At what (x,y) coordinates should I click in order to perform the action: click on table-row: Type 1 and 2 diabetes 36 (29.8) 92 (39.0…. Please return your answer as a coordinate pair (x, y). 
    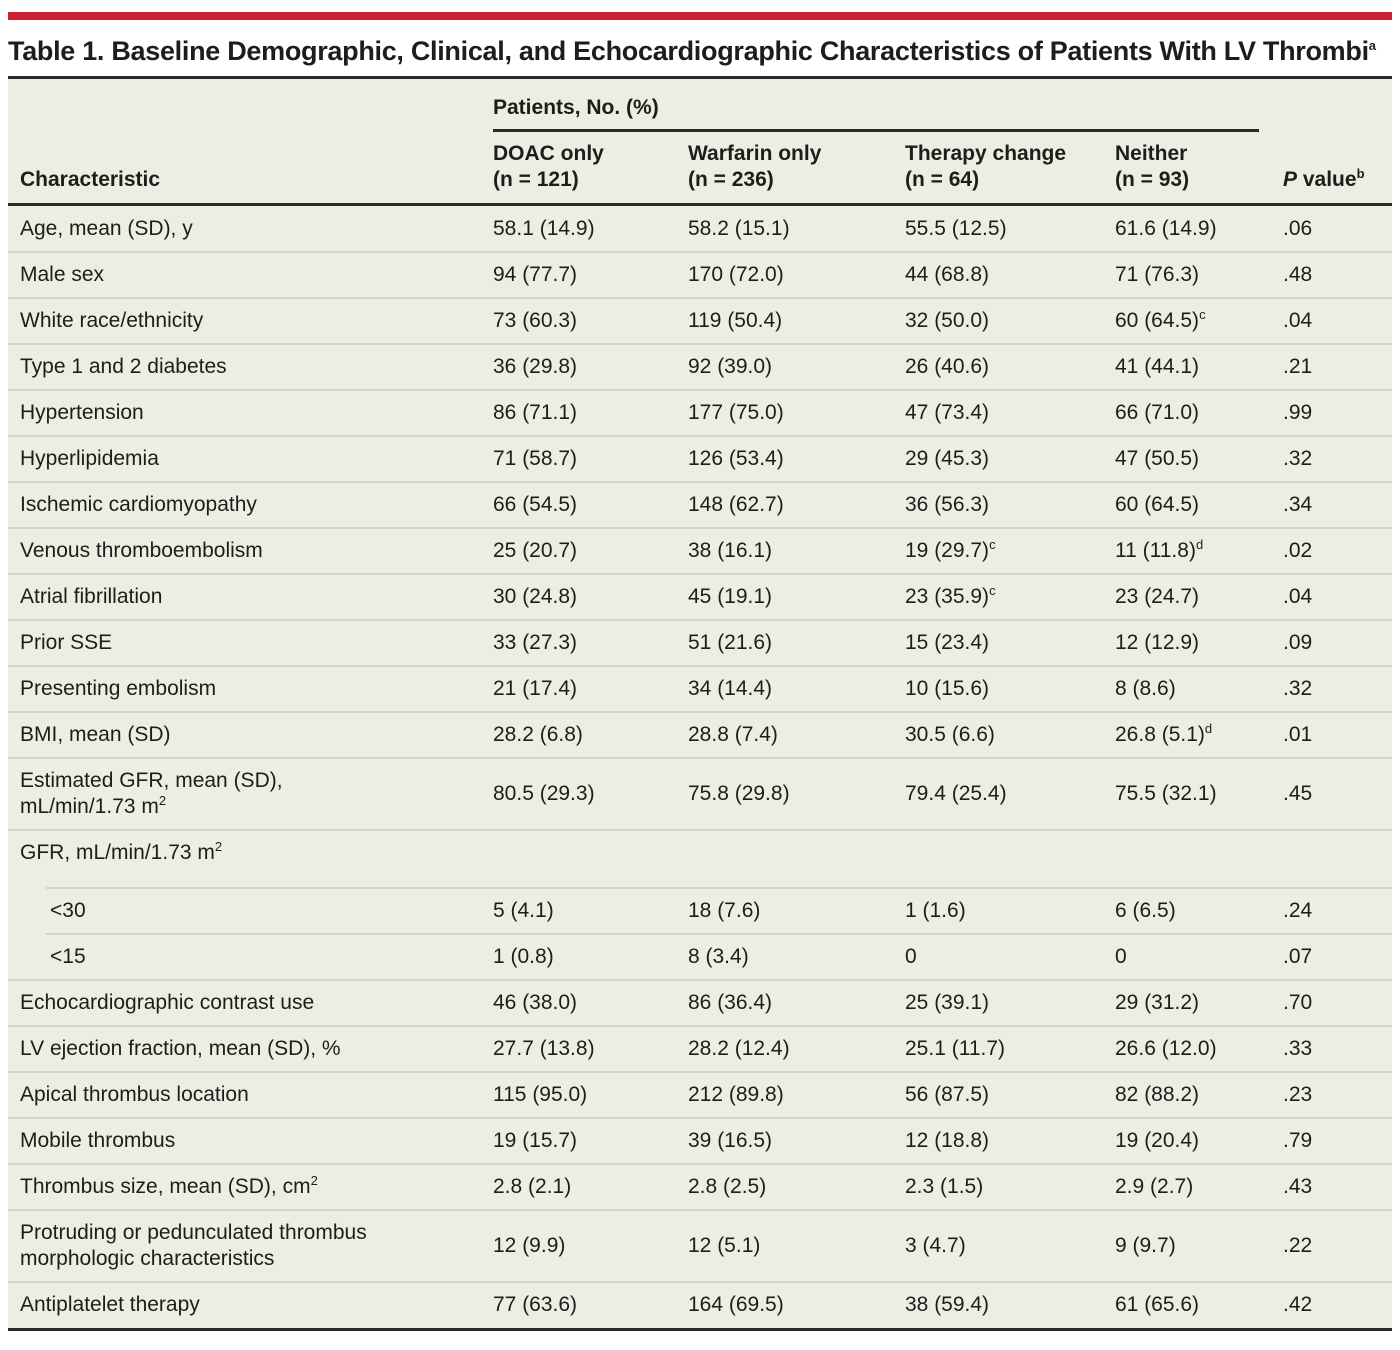
    Looking at the image, I should click on (700, 366).